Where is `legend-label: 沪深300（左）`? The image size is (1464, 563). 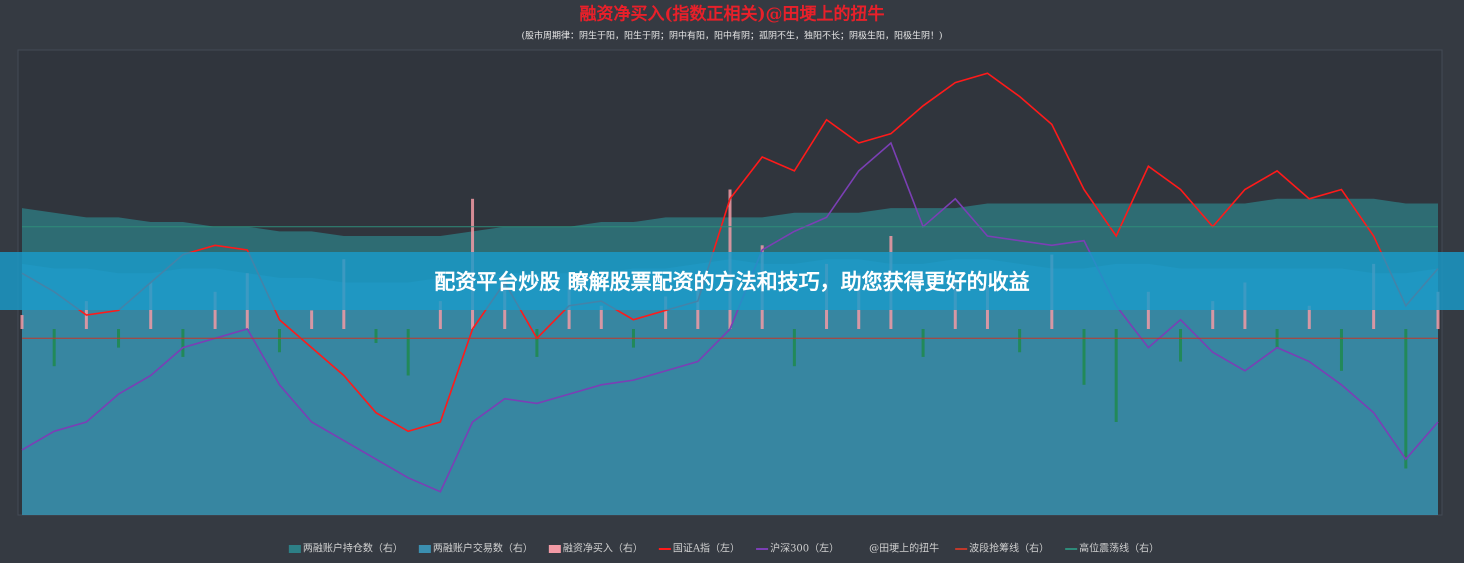
legend-label: 沪深300（左） is located at coordinates (804, 548).